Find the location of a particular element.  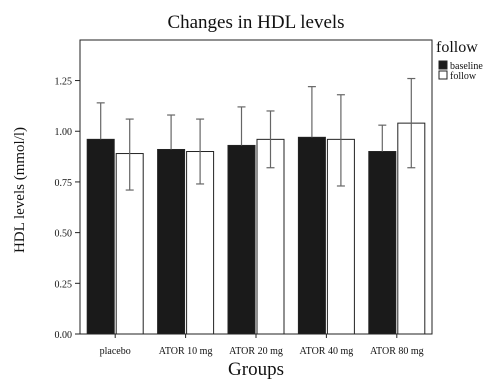

chart-title: Changes in HDL levels is located at coordinates (255, 22).